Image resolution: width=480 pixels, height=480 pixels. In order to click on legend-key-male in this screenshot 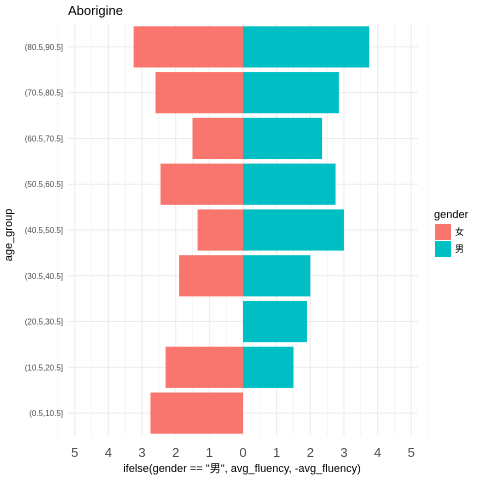, I will do `click(443, 249)`.